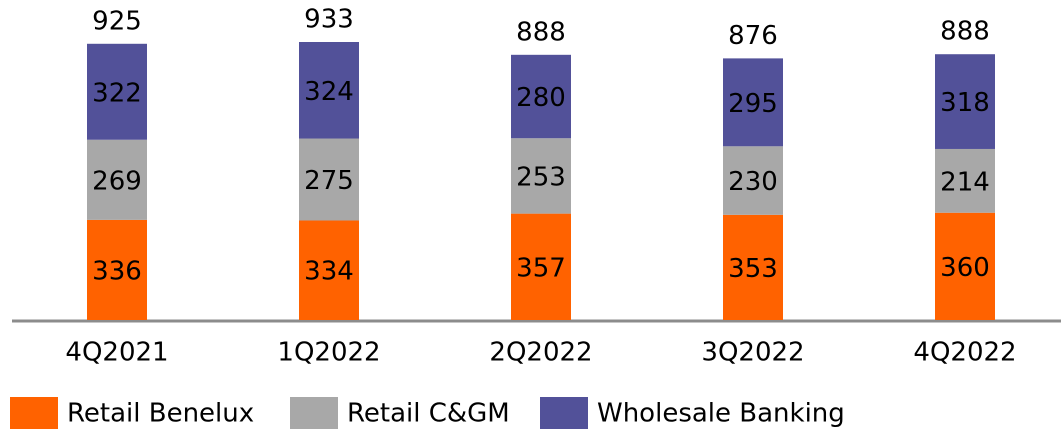  Describe the element at coordinates (753, 36) in the screenshot. I see `total-label: 876` at that location.